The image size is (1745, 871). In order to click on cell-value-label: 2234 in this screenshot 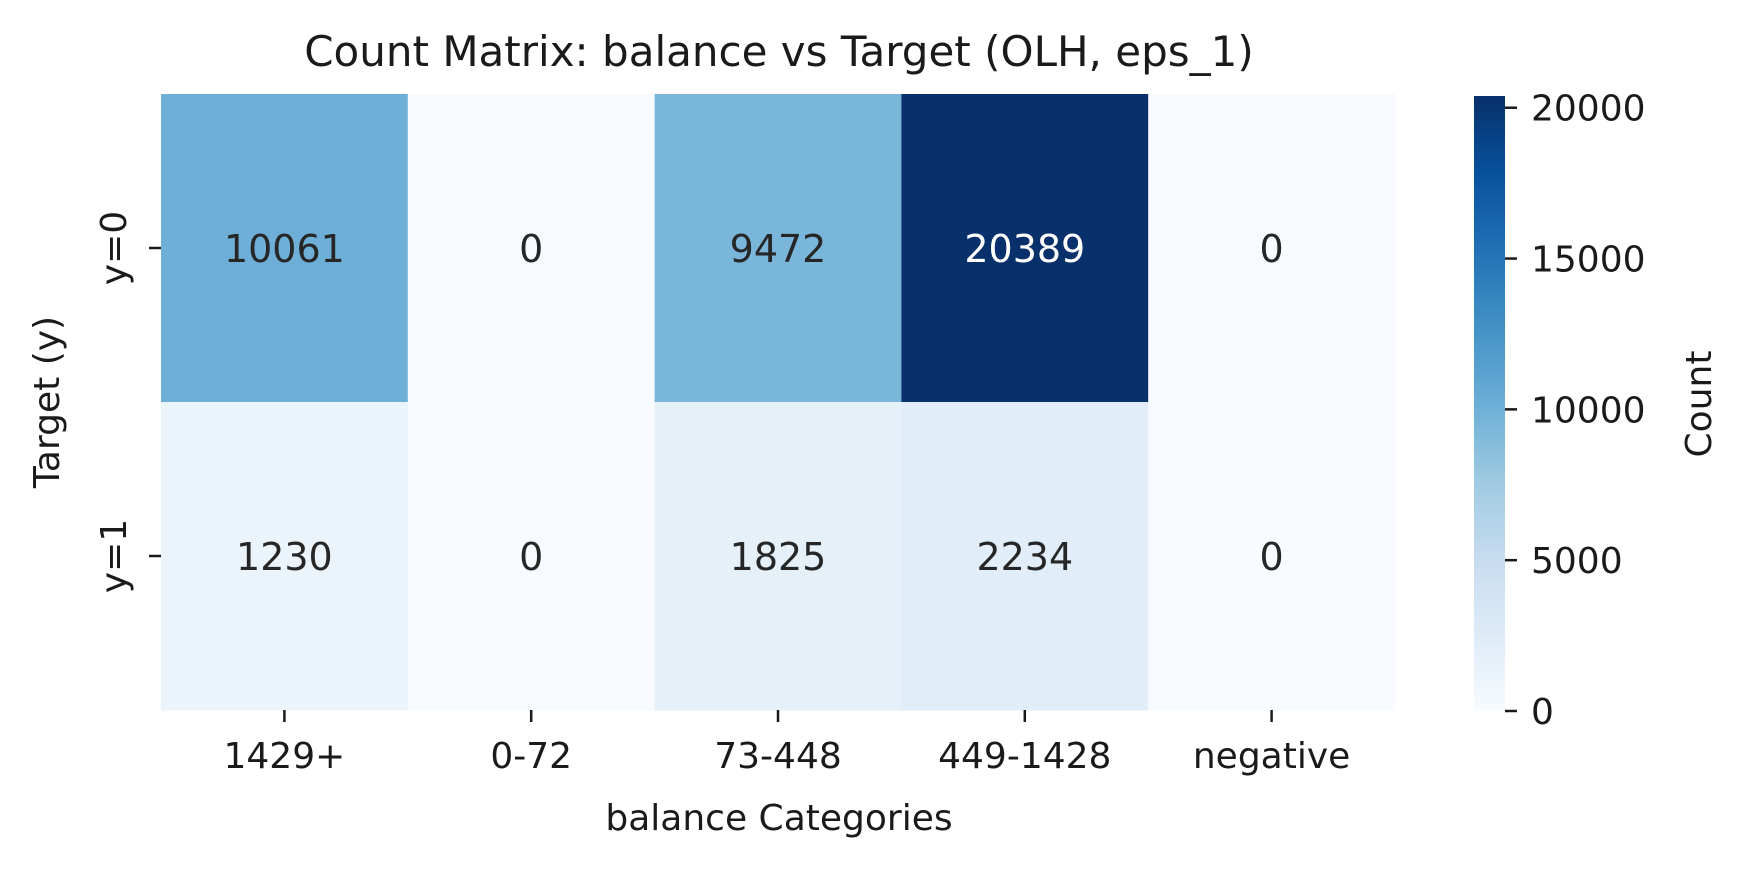, I will do `click(1024, 557)`.